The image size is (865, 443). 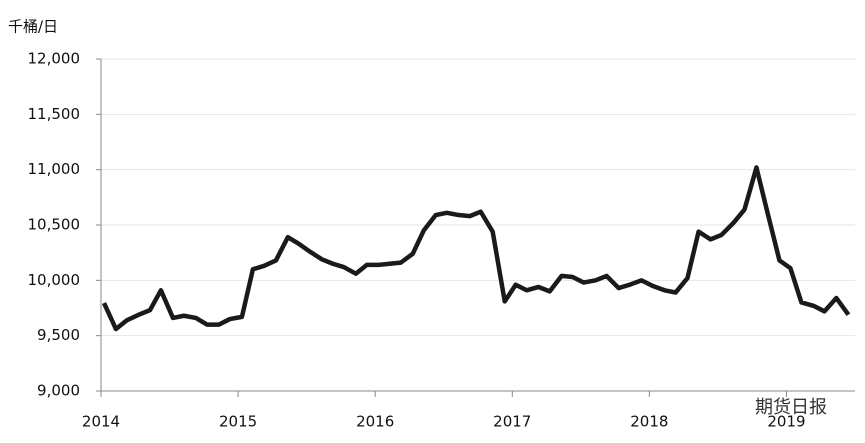 What do you see at coordinates (54, 114) in the screenshot?
I see `y-tick-label: 11,500` at bounding box center [54, 114].